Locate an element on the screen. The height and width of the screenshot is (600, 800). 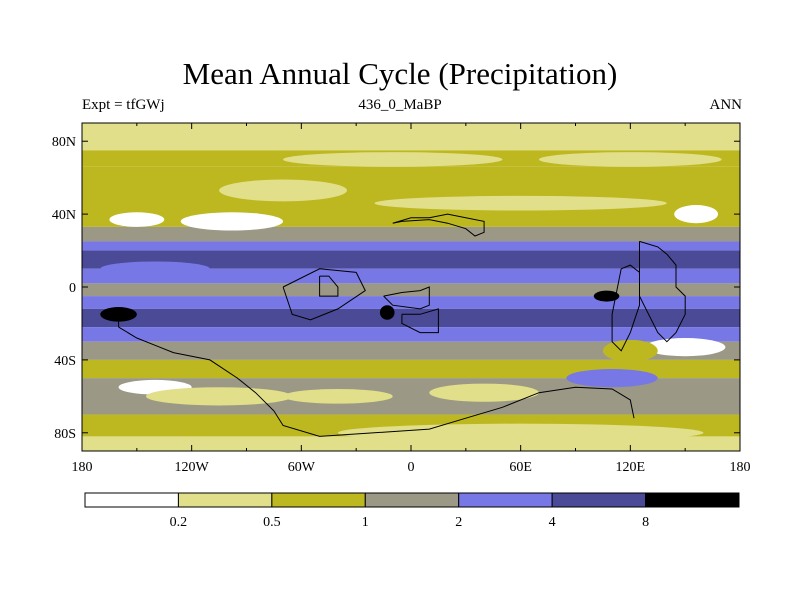
colorbar-label: 4 is located at coordinates (552, 522).